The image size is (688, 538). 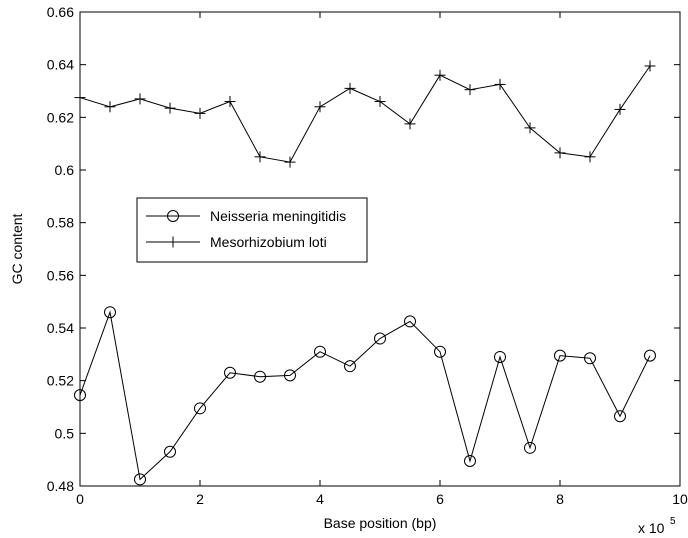 I want to click on x-tick-label: 2, so click(x=200, y=499).